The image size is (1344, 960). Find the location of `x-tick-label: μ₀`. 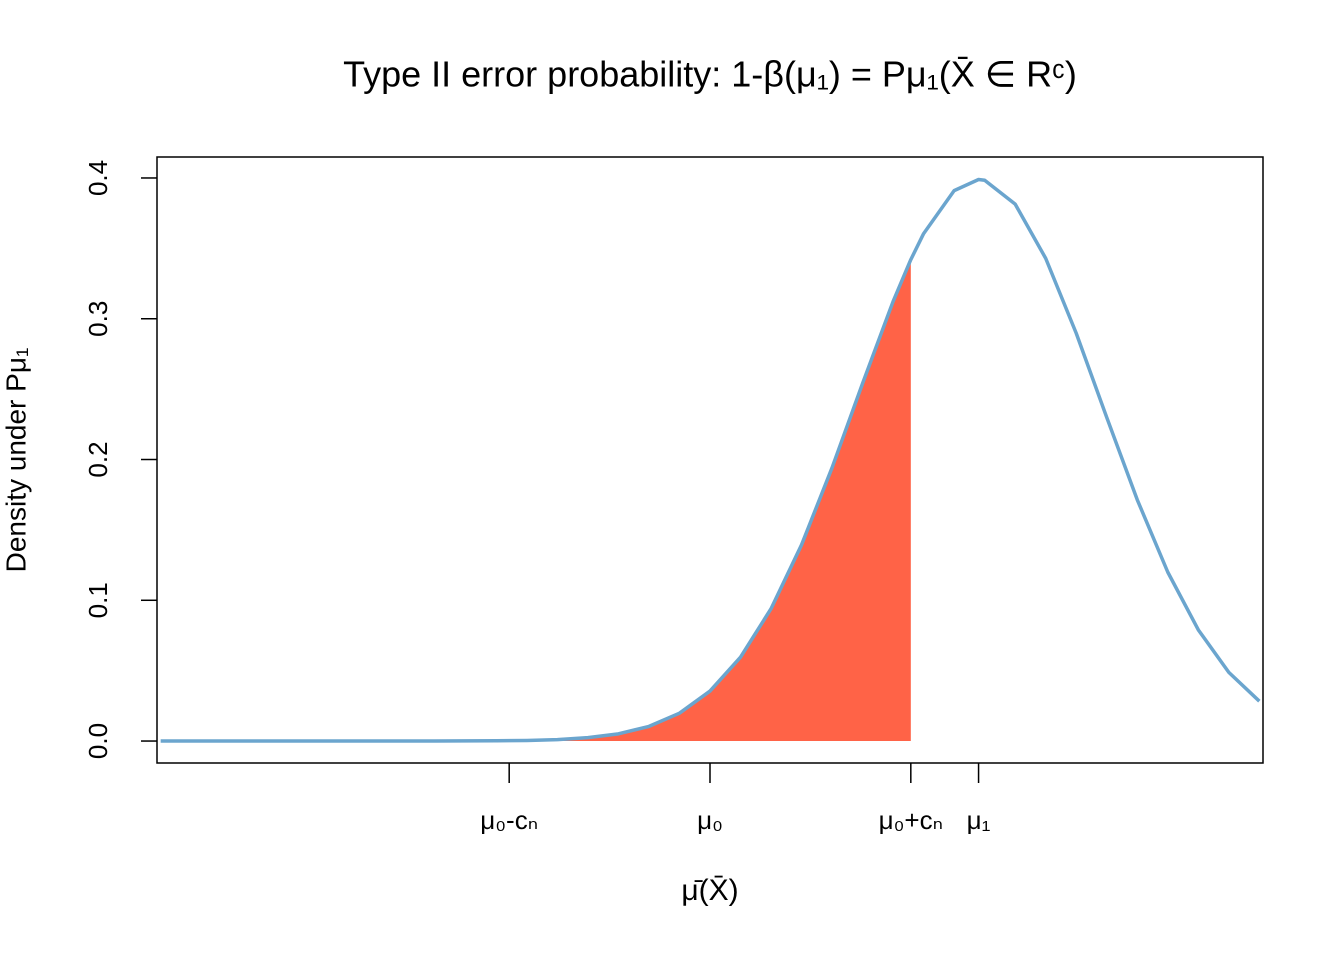

x-tick-label: μ₀ is located at coordinates (710, 820).